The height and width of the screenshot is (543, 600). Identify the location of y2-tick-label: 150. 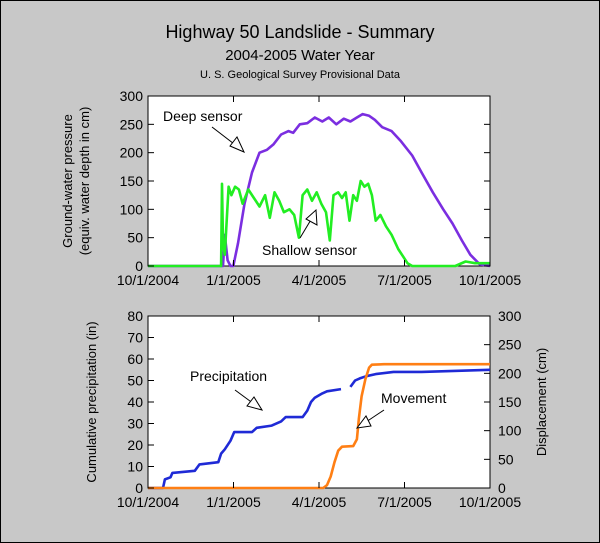
(510, 402).